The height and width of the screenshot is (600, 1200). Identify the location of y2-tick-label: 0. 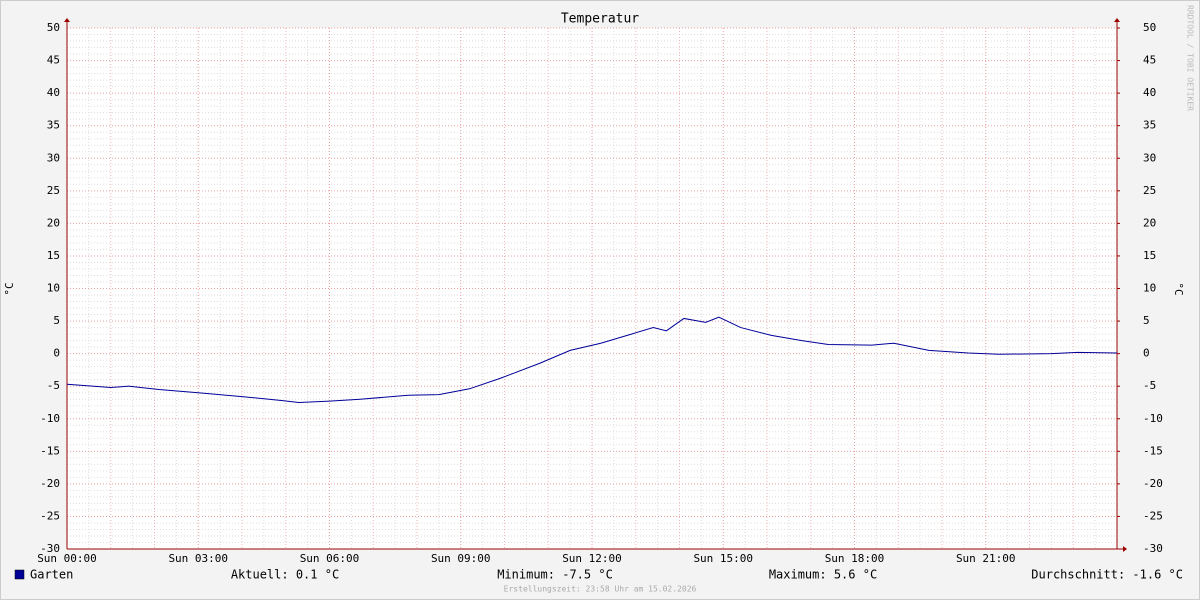
(1146, 353).